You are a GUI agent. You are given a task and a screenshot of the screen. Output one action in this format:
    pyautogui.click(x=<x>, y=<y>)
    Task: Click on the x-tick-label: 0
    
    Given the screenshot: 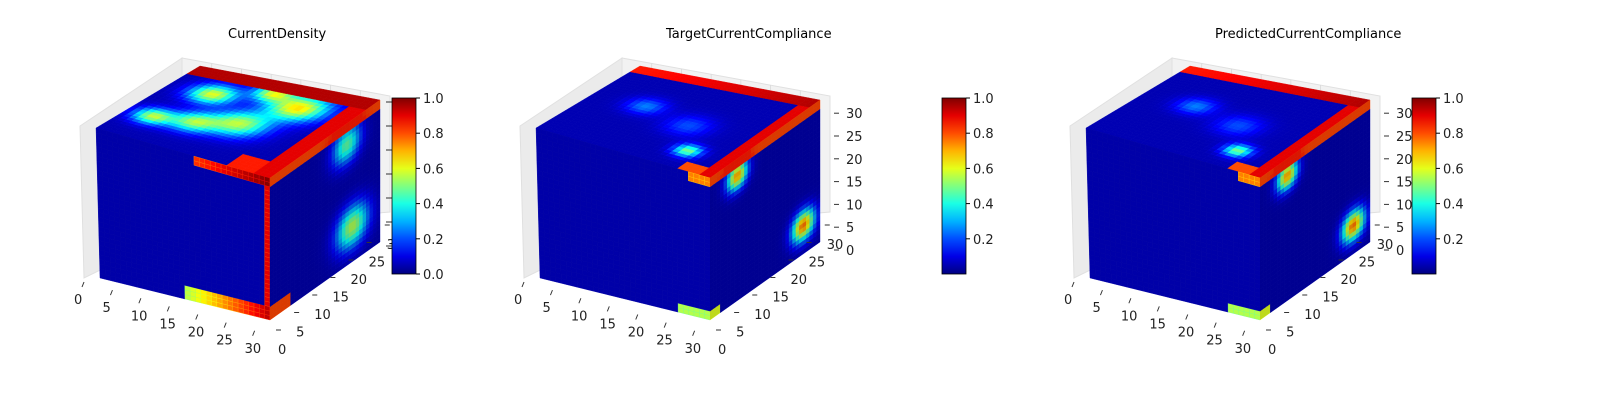 What is the action you would take?
    pyautogui.click(x=78, y=300)
    